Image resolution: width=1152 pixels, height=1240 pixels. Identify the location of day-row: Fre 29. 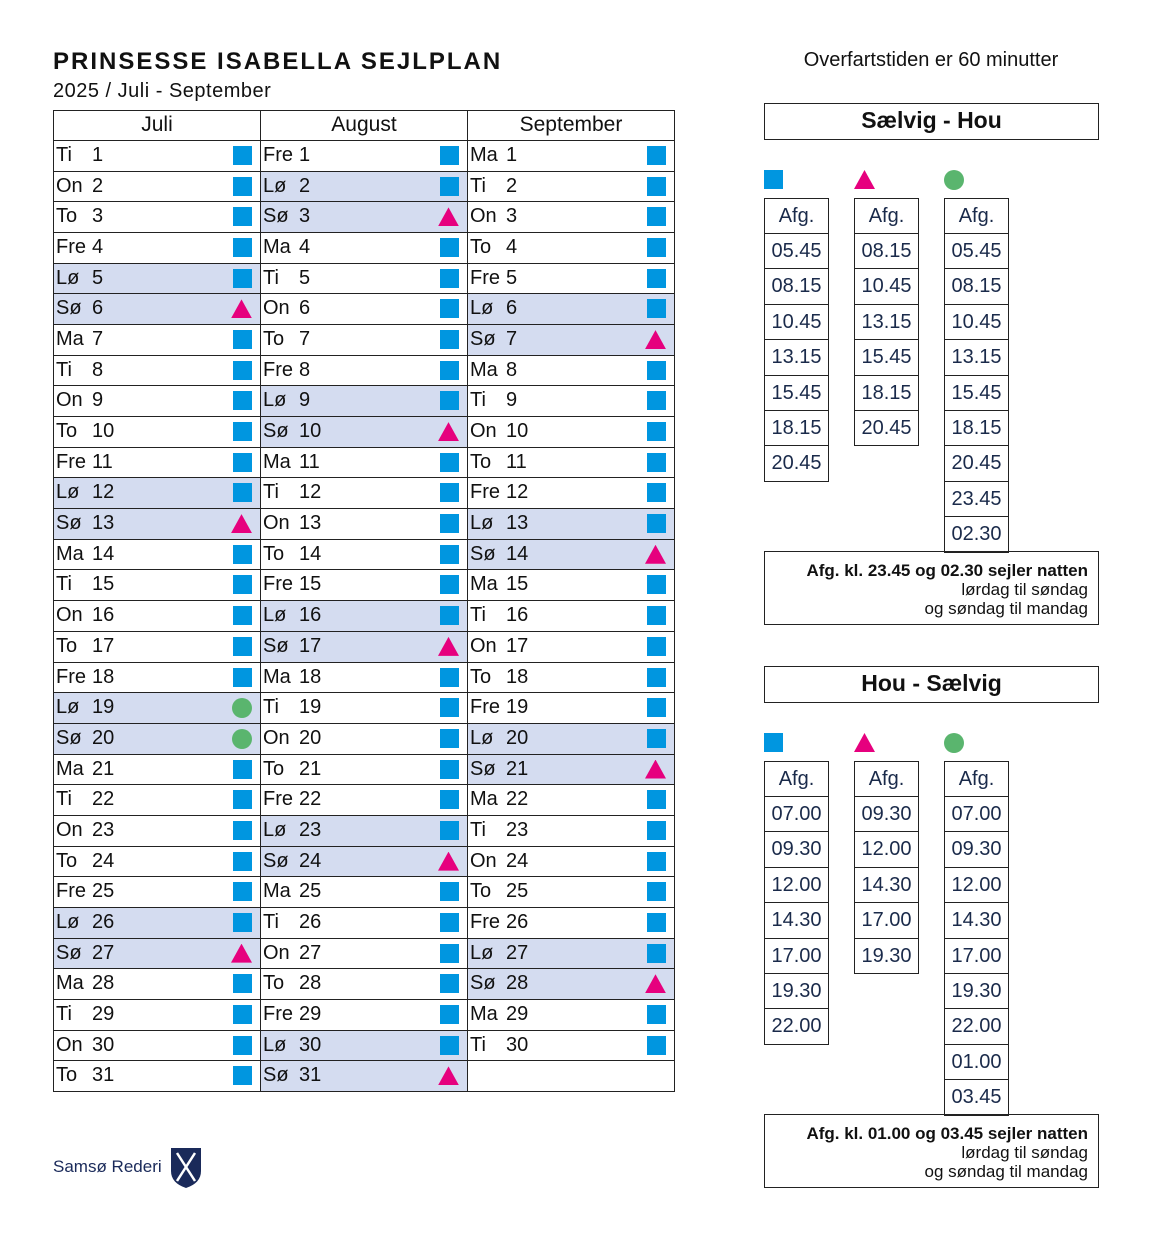
(364, 1014).